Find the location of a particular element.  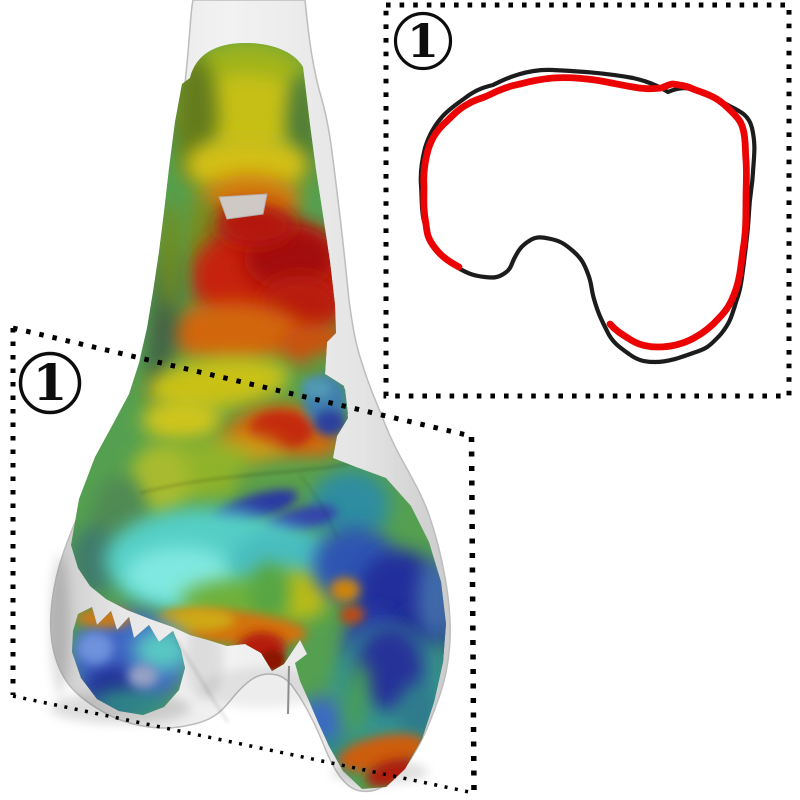

notch-crack is located at coordinates (288, 690).